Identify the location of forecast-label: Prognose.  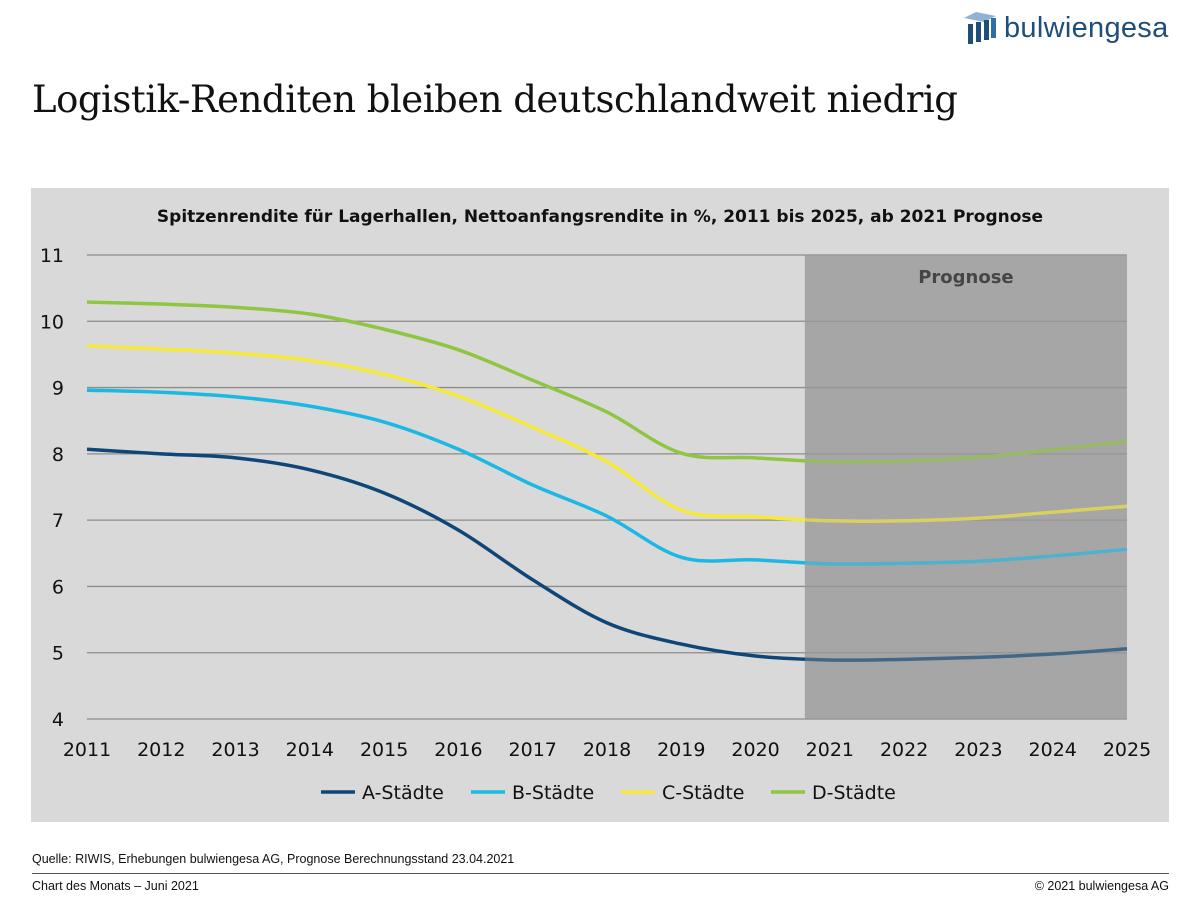
(965, 277).